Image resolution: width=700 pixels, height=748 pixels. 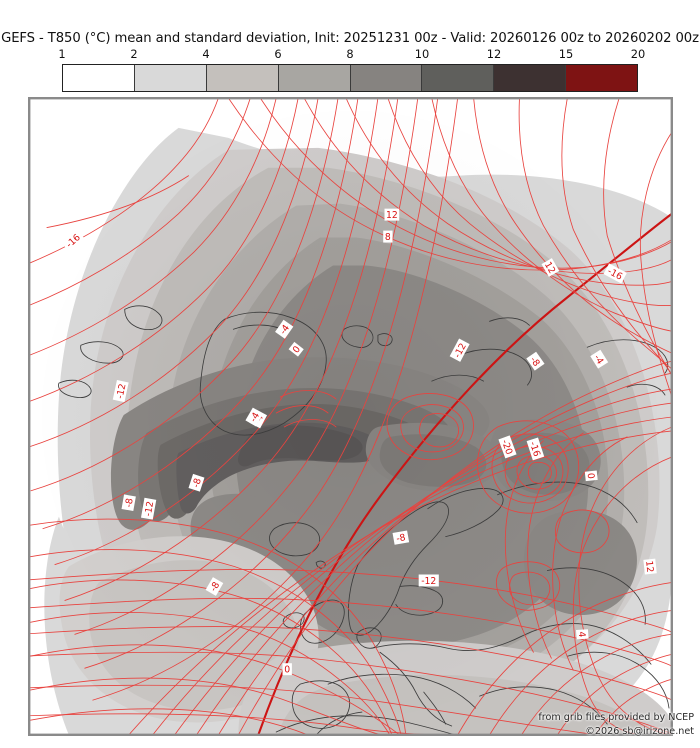 What do you see at coordinates (206, 54) in the screenshot?
I see `colorbar-tick-4: 4` at bounding box center [206, 54].